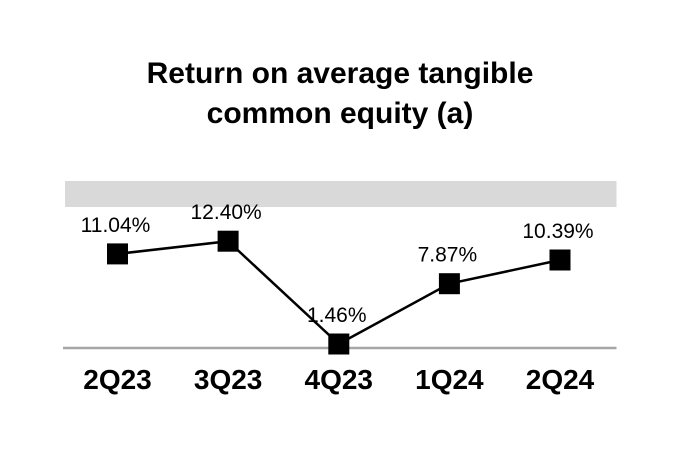  I want to click on x-tick-label-2Q24: 2Q24, so click(560, 379).